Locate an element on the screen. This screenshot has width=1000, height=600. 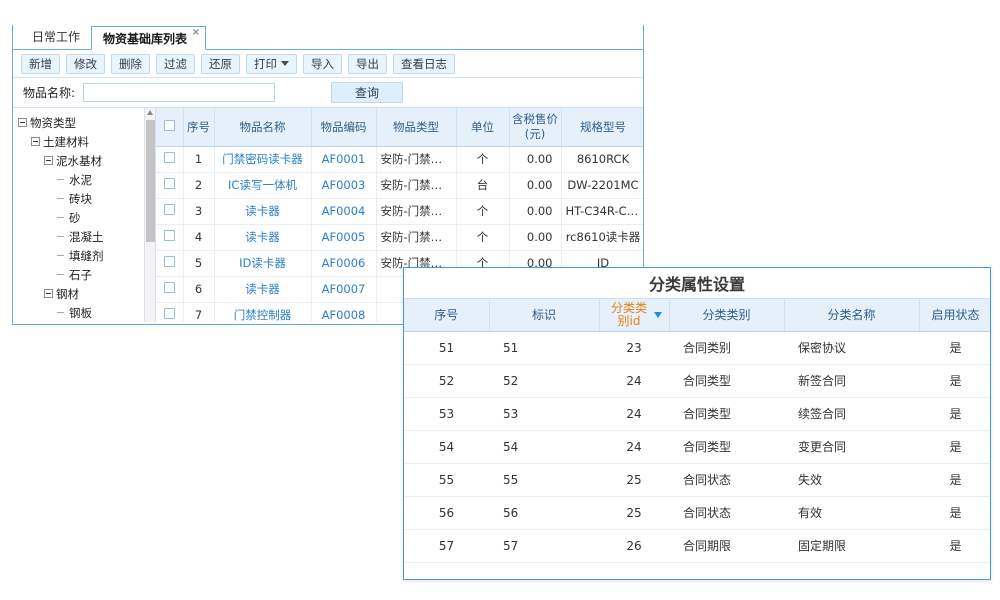
table-row: 55 55 25 合同状态 失效是 is located at coordinates (697, 480).